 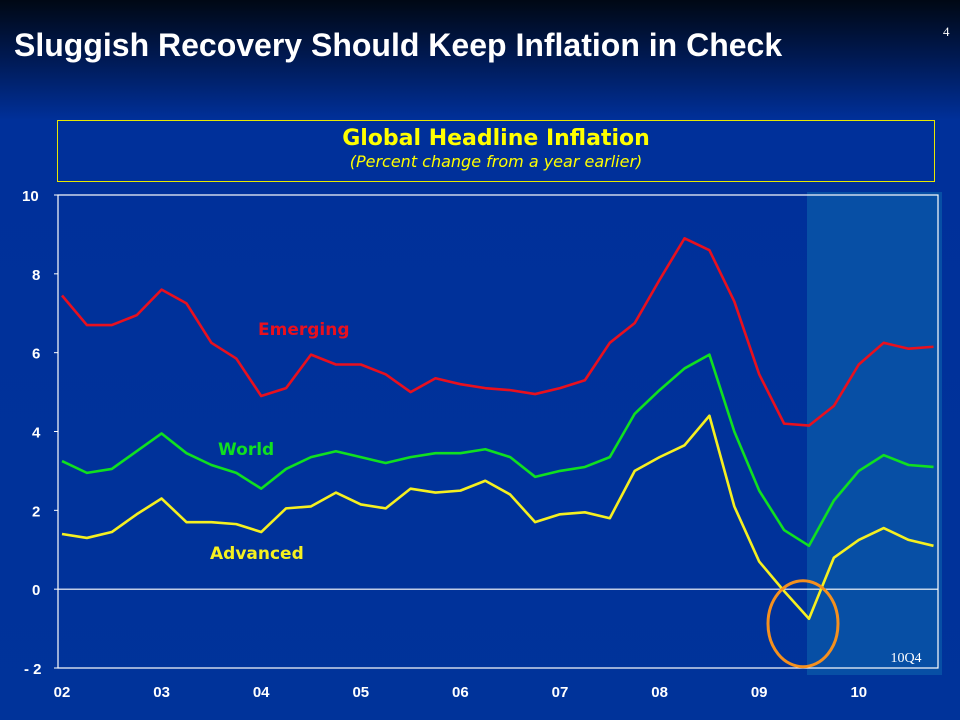 What do you see at coordinates (360, 692) in the screenshot?
I see `x-tick-label: 05` at bounding box center [360, 692].